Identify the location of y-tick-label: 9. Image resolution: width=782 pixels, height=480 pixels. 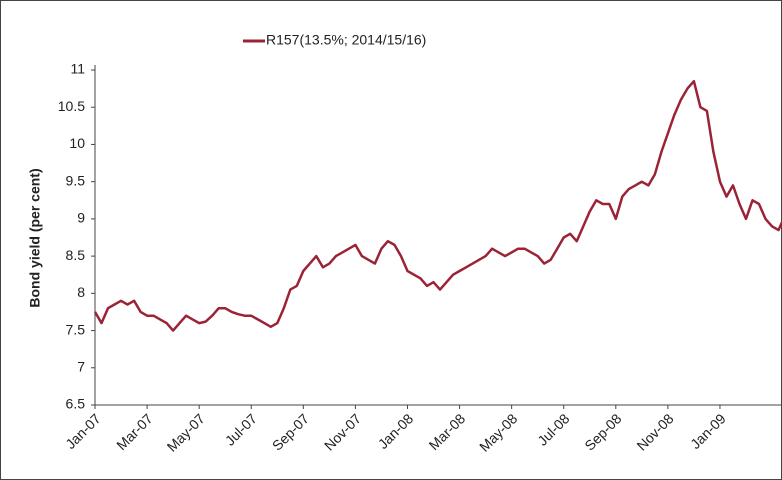
(81, 218).